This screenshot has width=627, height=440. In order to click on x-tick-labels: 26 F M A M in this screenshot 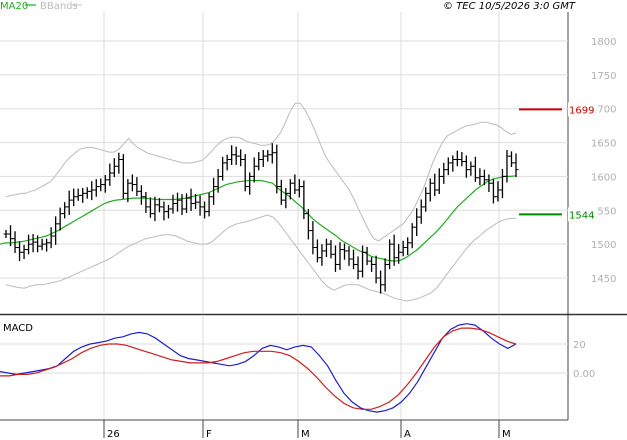, I will do `click(307, 430)`.